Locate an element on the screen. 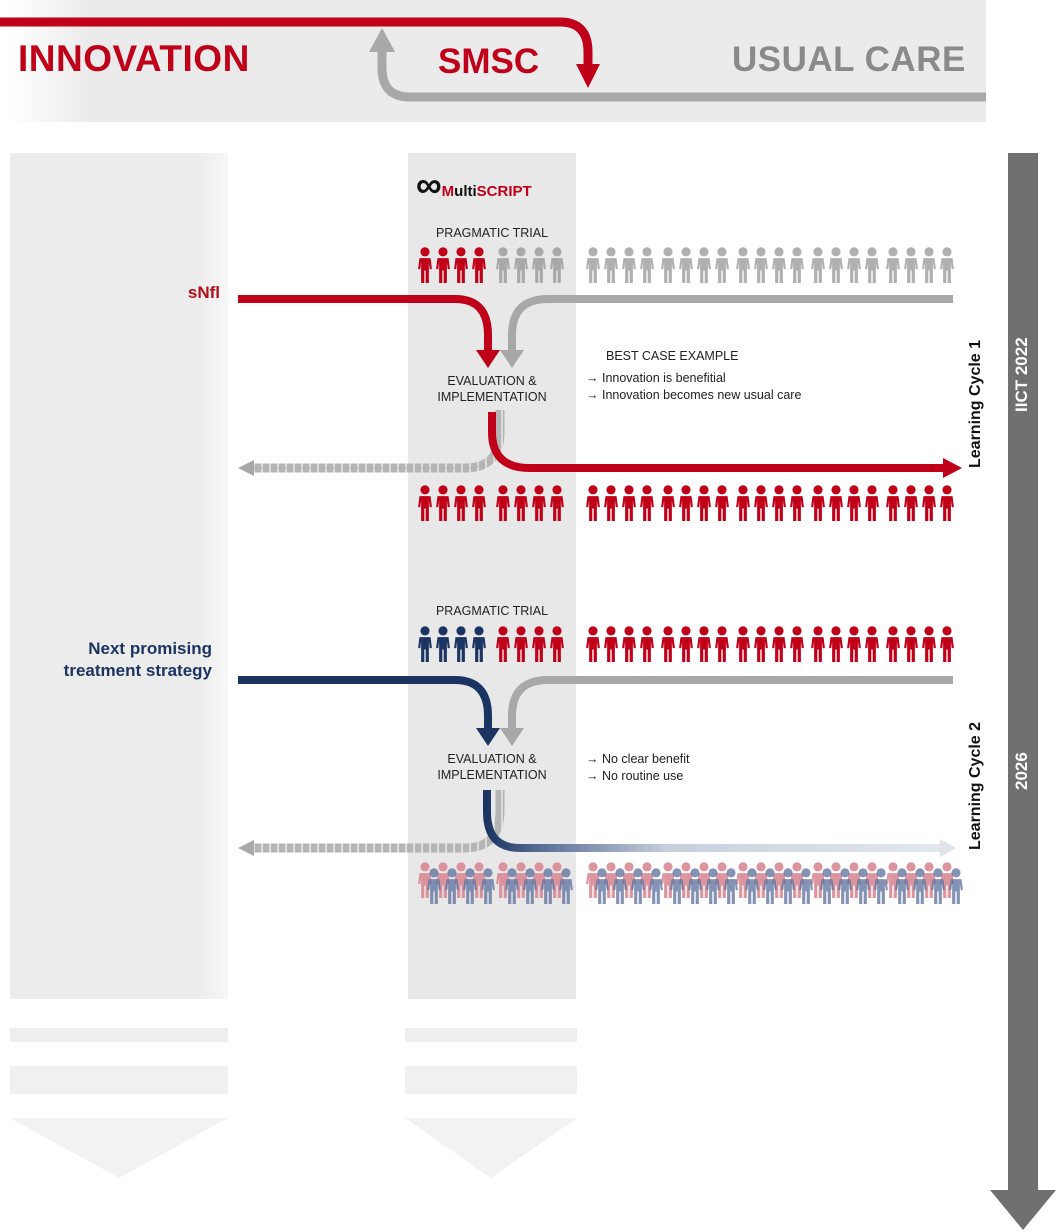  header-red-arrow is located at coordinates (296, 43).